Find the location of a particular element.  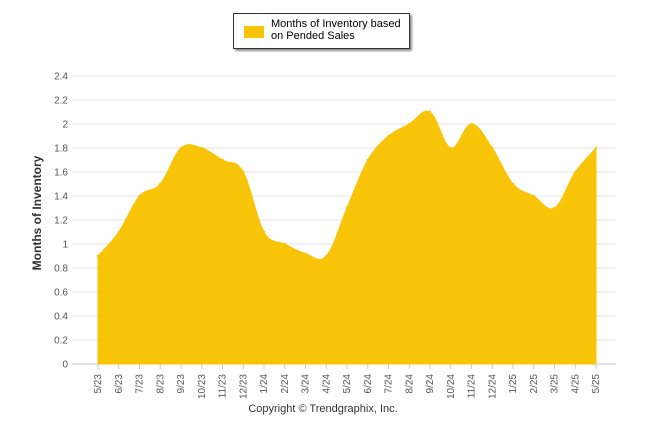

y-axis-label: Months of Inventory is located at coordinates (37, 213).